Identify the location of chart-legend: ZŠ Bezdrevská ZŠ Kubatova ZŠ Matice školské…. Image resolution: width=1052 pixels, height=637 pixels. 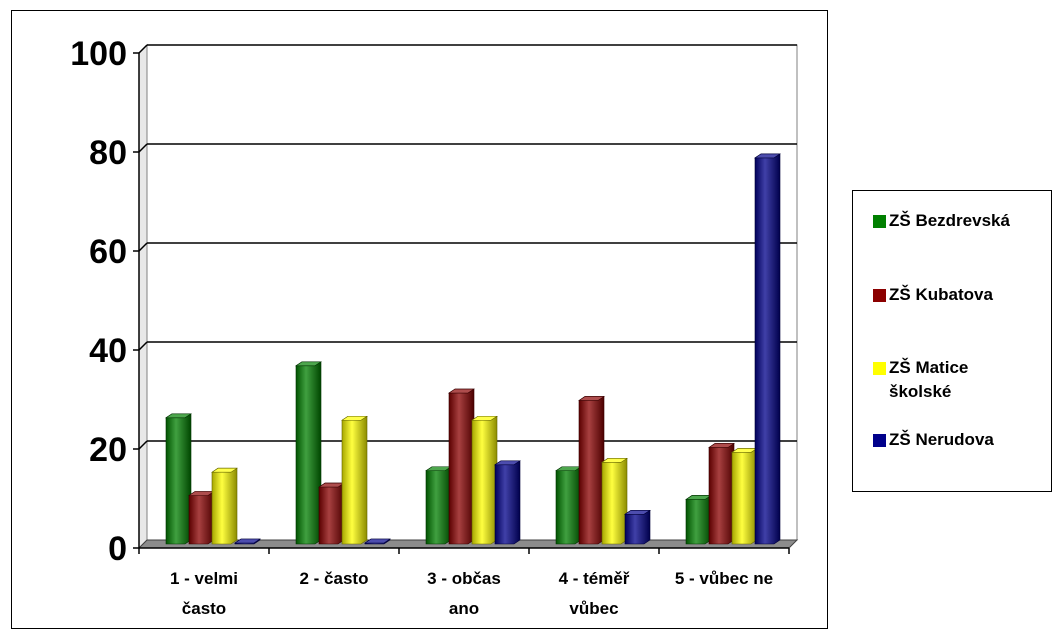
(952, 341).